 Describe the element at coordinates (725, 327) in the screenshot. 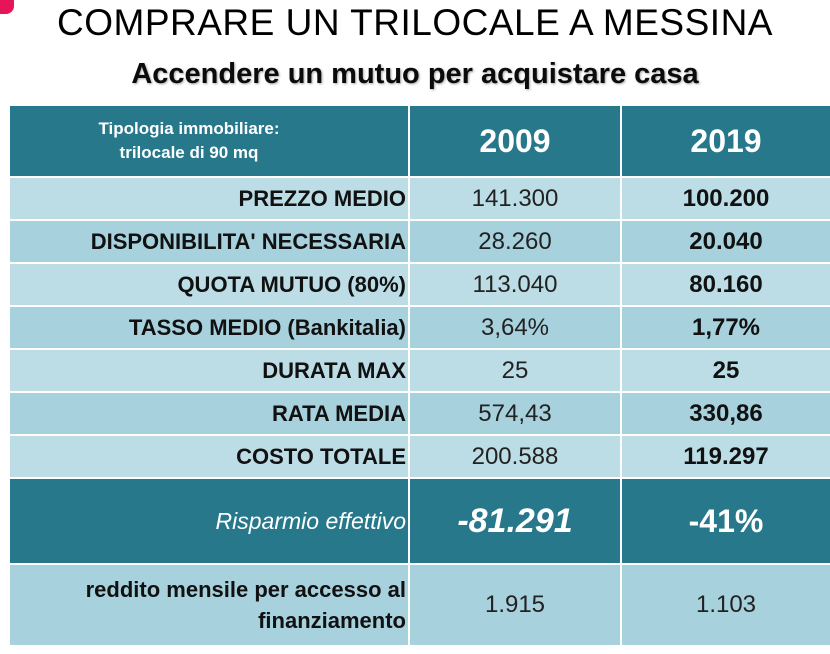

I see `value-2019: 1,77%` at that location.